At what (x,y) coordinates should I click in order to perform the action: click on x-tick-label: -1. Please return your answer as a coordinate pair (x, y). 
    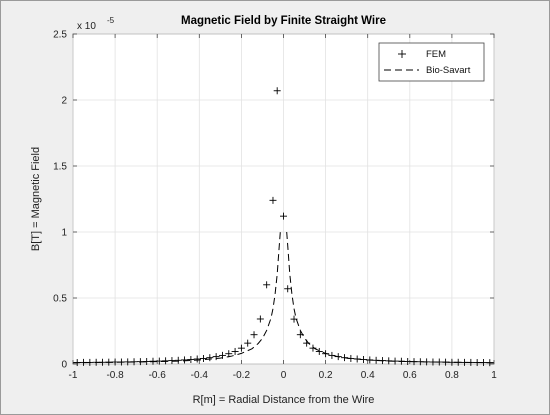
    Looking at the image, I should click on (73, 375).